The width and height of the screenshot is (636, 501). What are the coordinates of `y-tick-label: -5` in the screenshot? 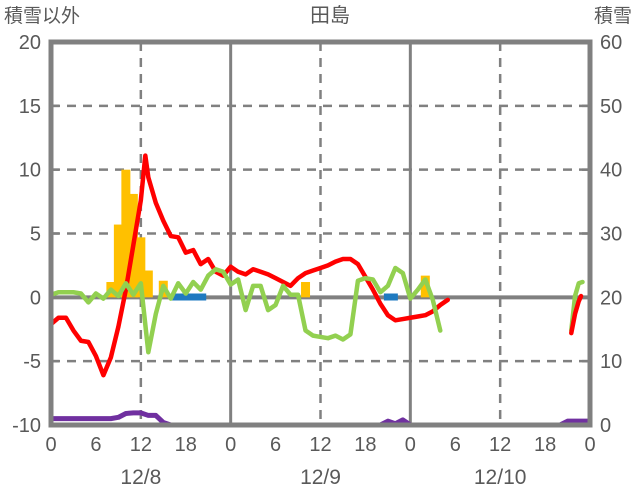 It's located at (32, 362).